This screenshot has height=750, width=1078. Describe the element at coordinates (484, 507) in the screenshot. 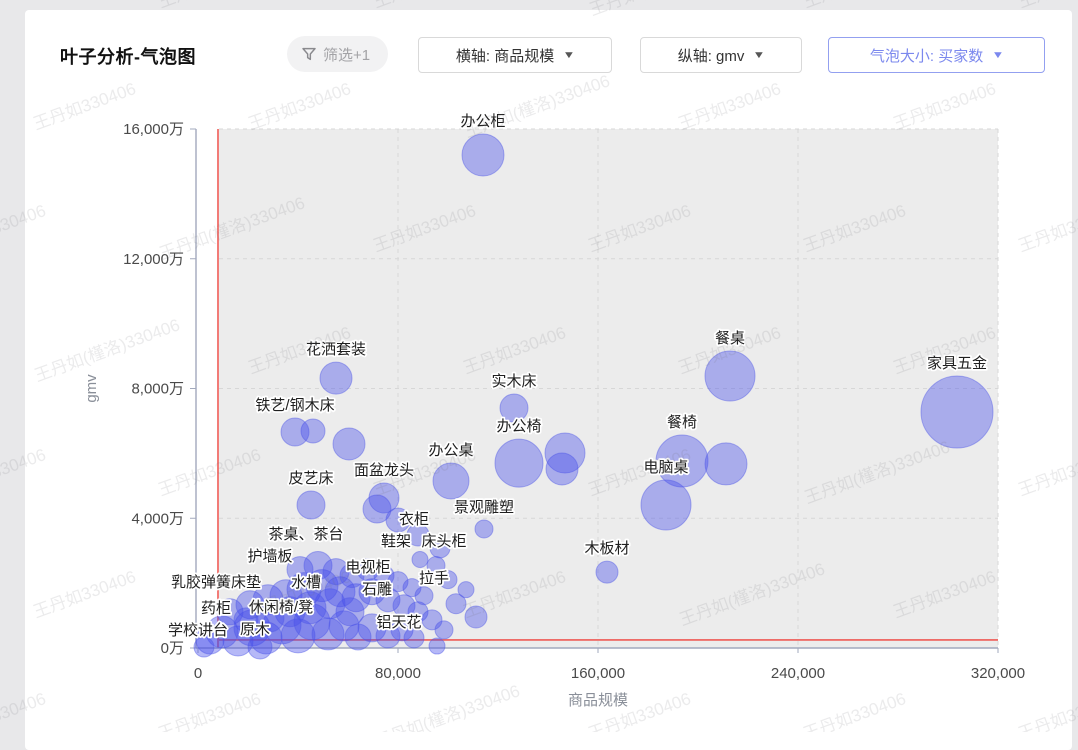

I see `bubble-label: 景观雕塑` at that location.